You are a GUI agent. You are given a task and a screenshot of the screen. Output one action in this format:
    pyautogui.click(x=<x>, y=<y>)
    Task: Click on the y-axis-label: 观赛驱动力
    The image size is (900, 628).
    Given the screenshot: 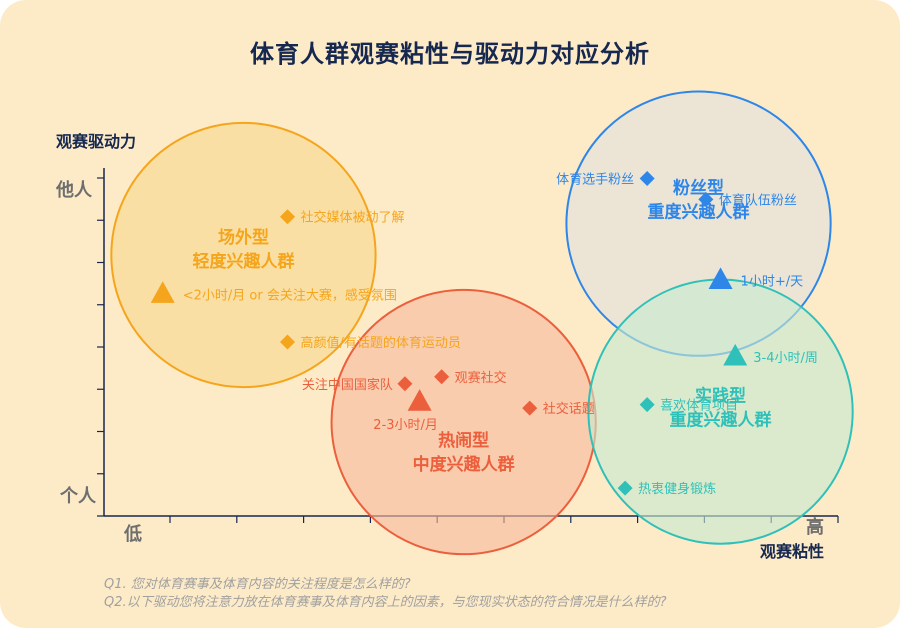 What is the action you would take?
    pyautogui.click(x=96, y=141)
    